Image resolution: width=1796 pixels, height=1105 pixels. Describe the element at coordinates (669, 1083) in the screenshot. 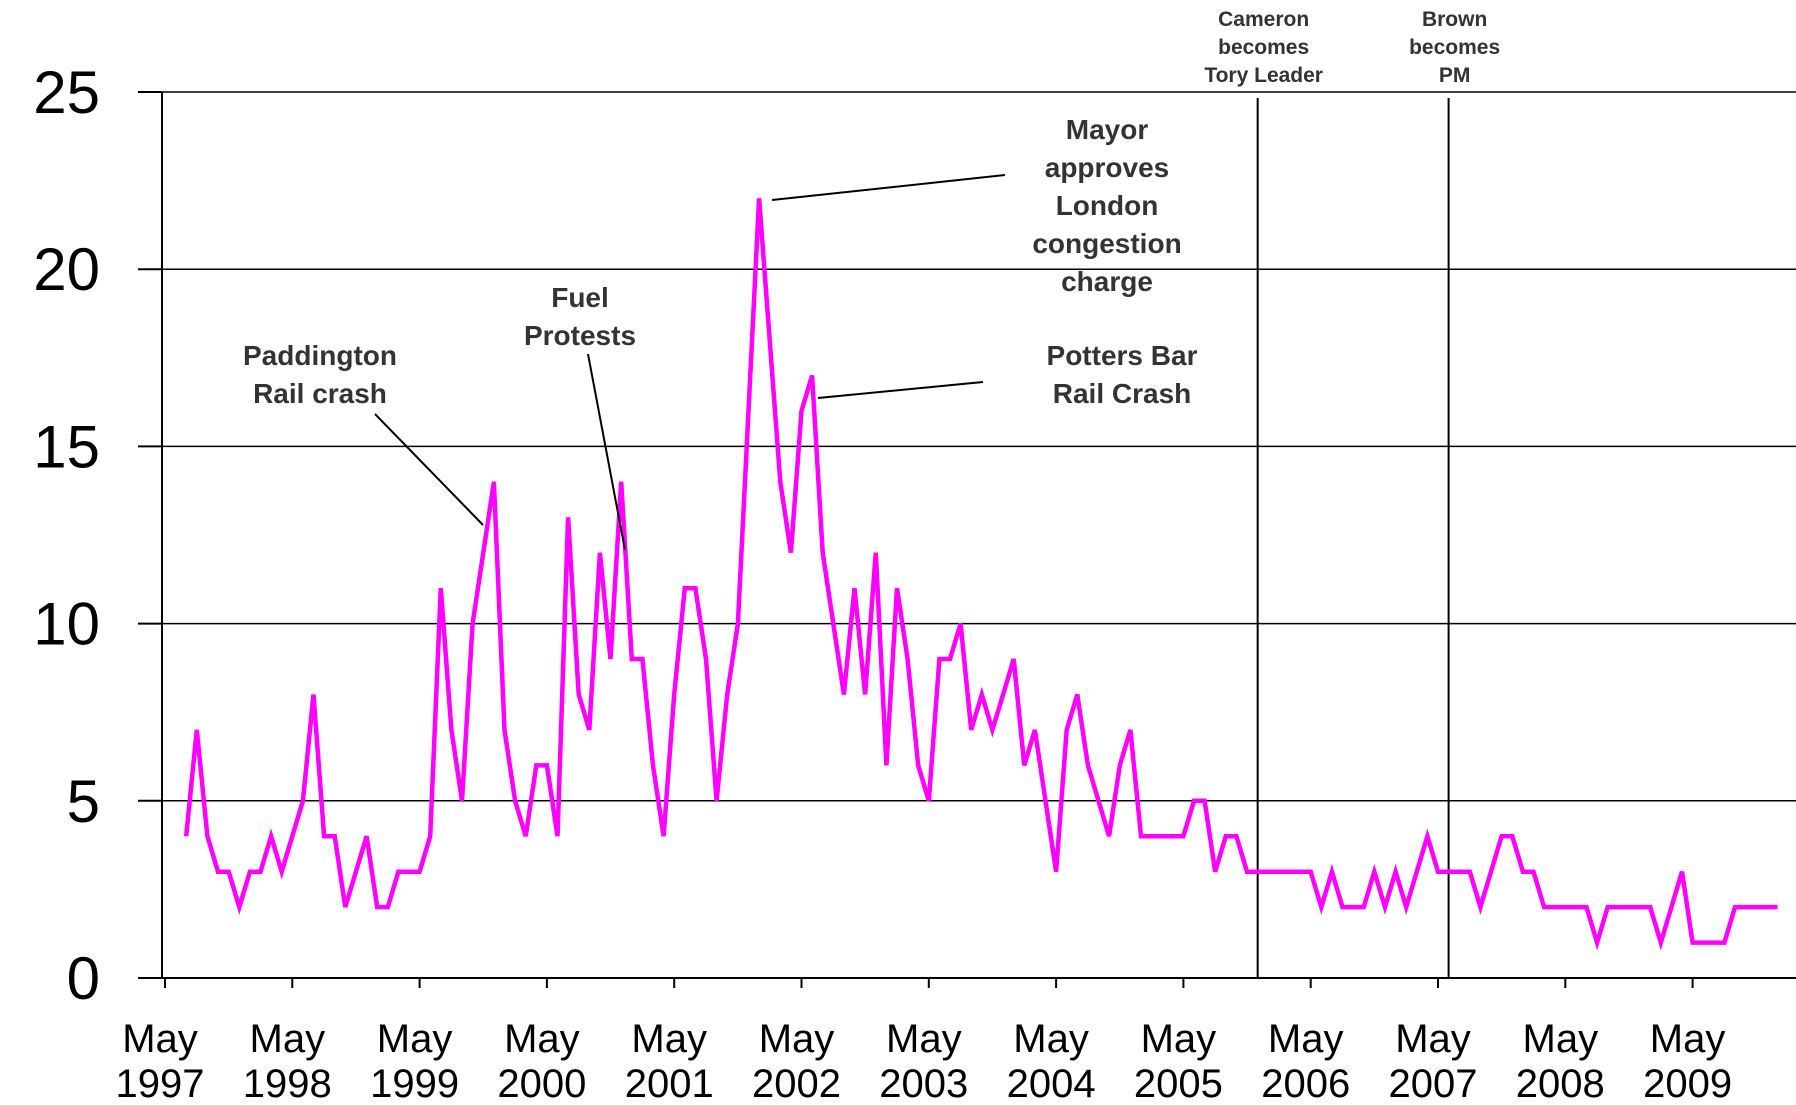

I see `x-tick-label-year: 2001` at that location.